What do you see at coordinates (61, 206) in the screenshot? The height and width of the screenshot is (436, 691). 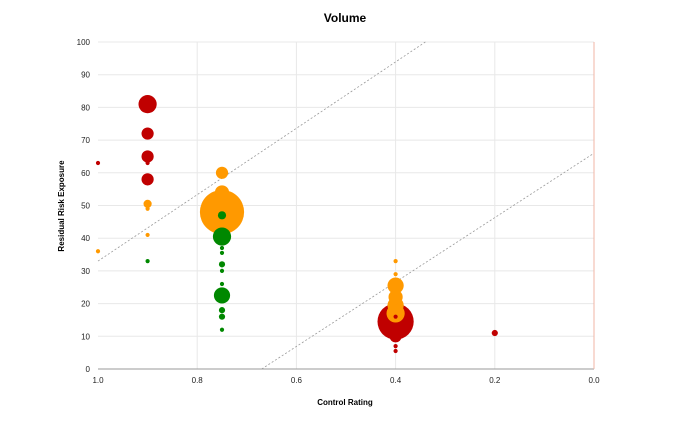 I see `y-axis-label: Residual Risk Exposure` at bounding box center [61, 206].